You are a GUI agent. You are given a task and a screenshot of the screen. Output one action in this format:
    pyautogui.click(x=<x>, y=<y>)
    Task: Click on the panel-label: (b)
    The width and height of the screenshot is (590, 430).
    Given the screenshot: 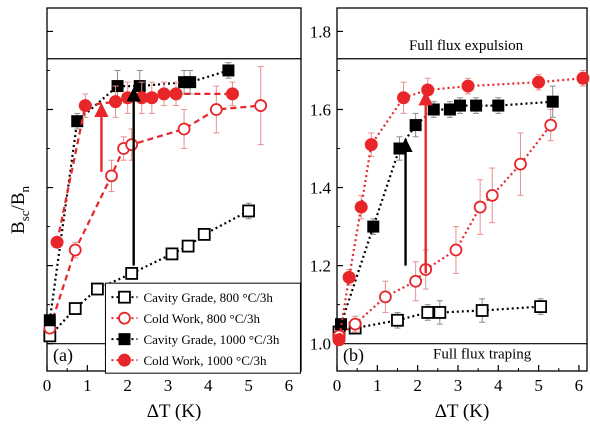 What is the action you would take?
    pyautogui.click(x=353, y=355)
    